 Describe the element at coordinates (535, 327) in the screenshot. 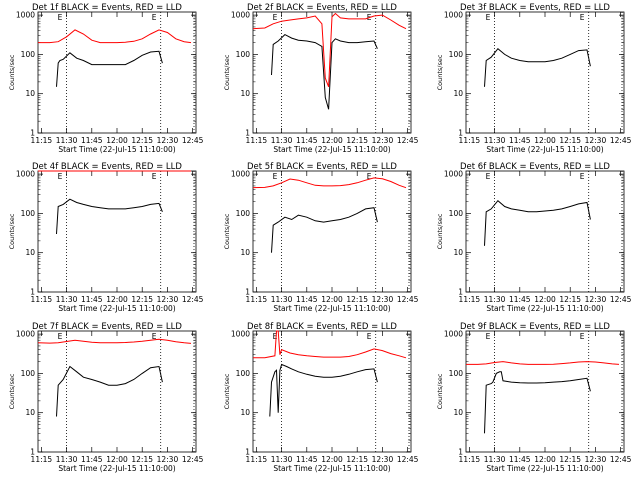

I see `panel-title: Det 9f BLACK = Events, RED = LLD` at that location.